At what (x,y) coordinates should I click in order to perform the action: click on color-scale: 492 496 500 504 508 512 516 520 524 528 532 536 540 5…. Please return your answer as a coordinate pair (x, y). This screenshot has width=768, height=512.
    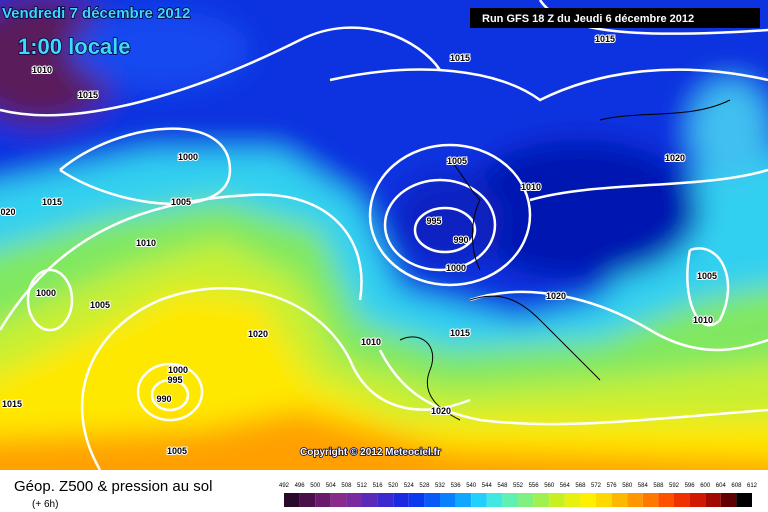
    Looking at the image, I should click on (518, 495).